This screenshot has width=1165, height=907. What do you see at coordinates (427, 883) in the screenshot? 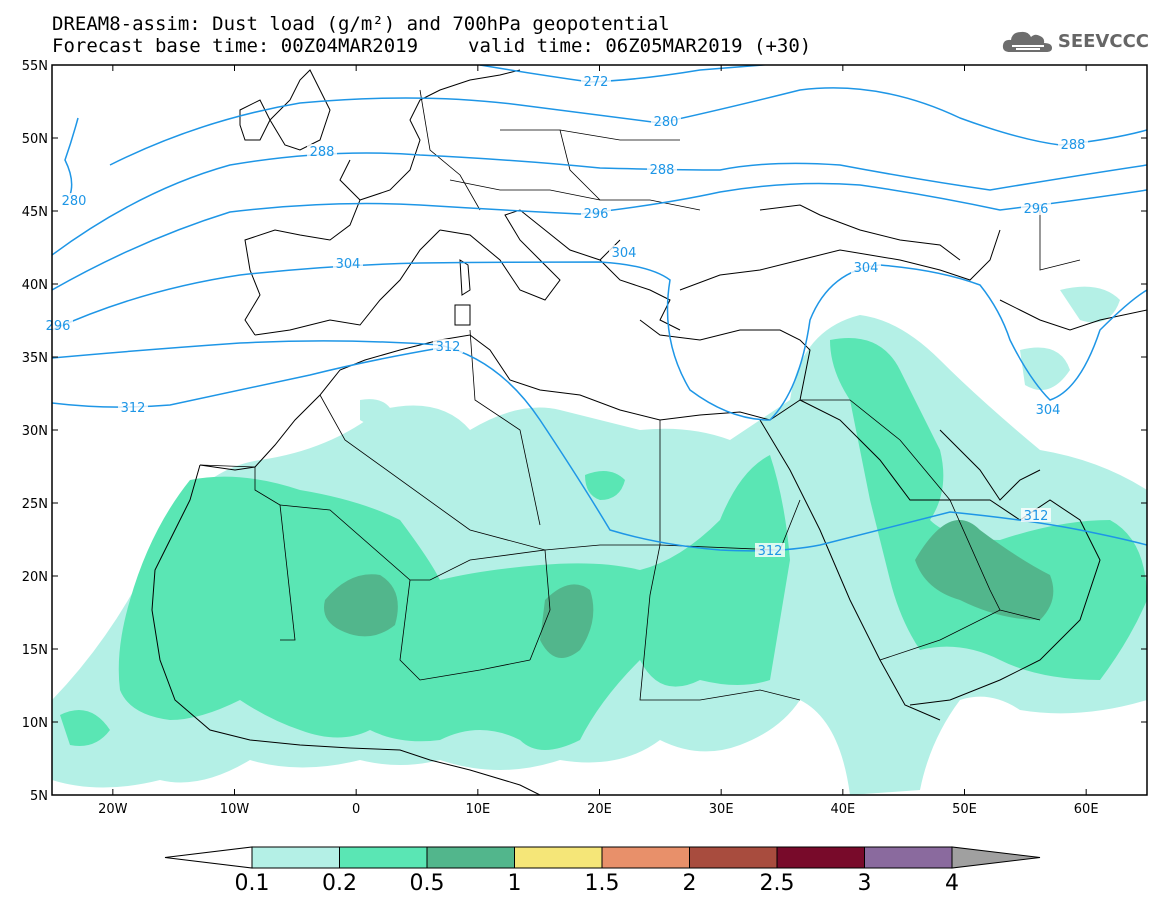
I see `colorbar-tick-label: 0.5` at bounding box center [427, 883].